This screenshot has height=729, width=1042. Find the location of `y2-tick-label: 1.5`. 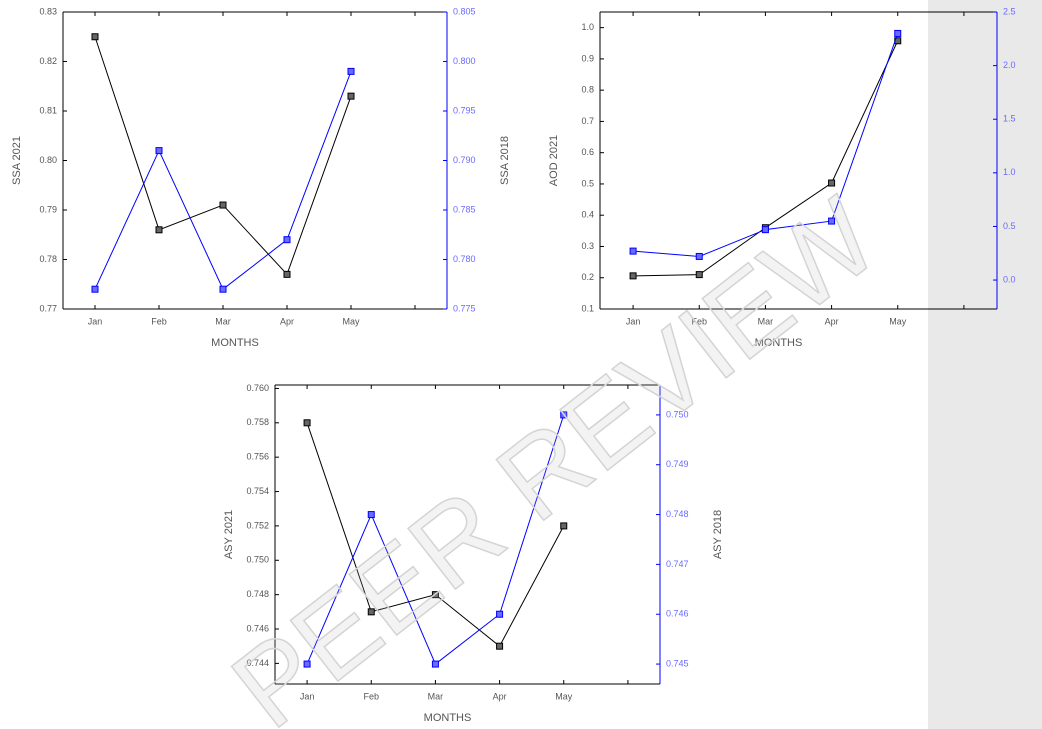

y2-tick-label: 1.5 is located at coordinates (1009, 119).